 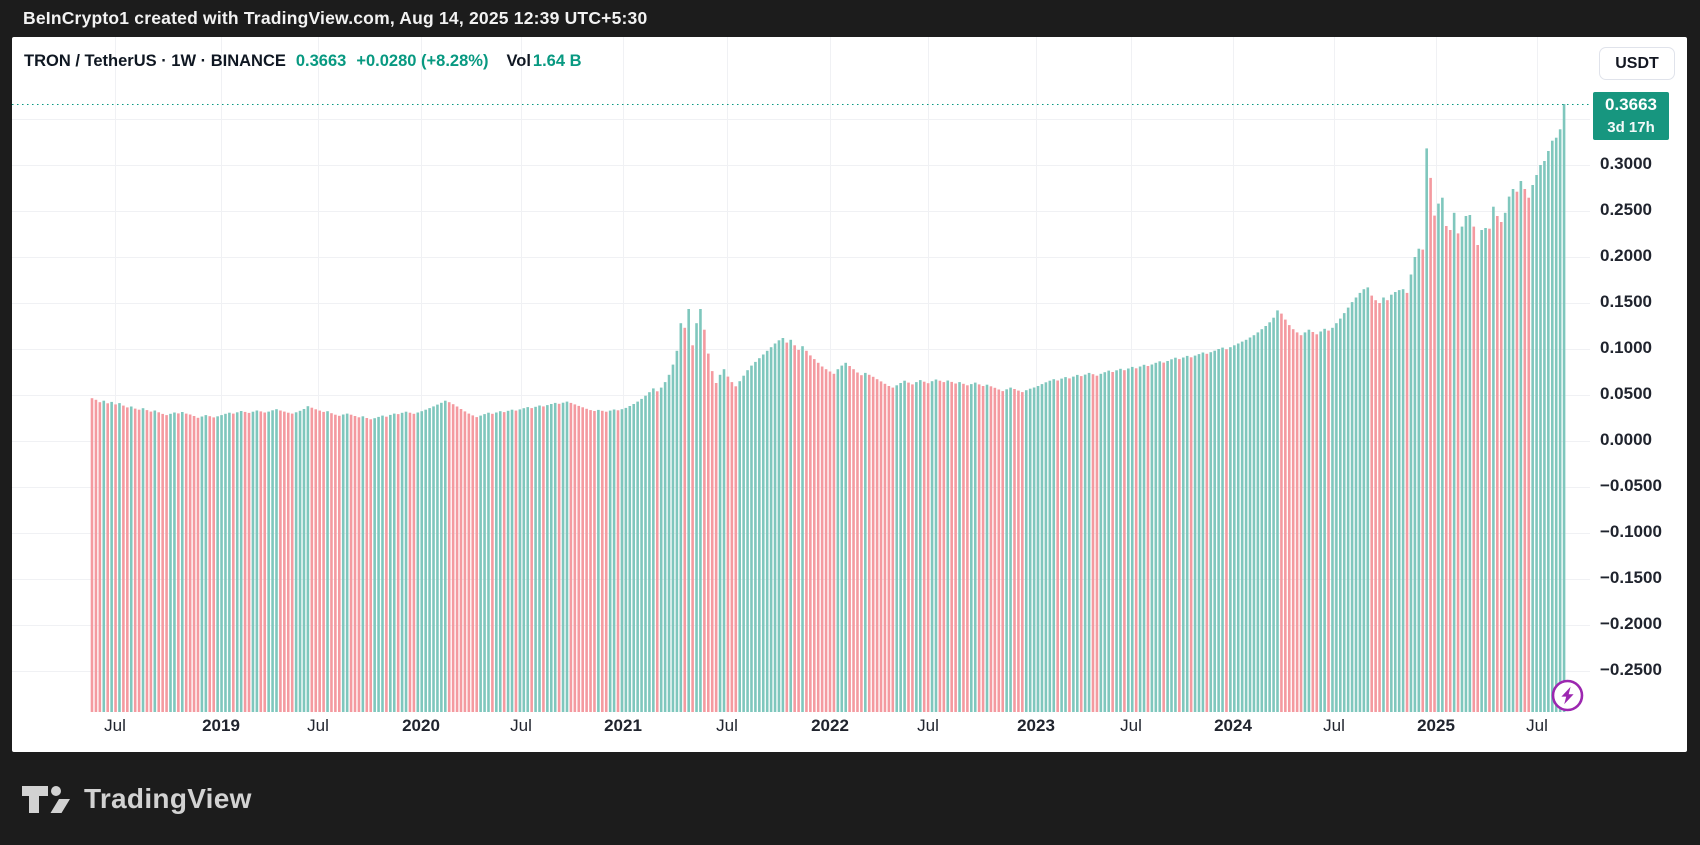 I want to click on tradingview-logo-icon, so click(x=46, y=799).